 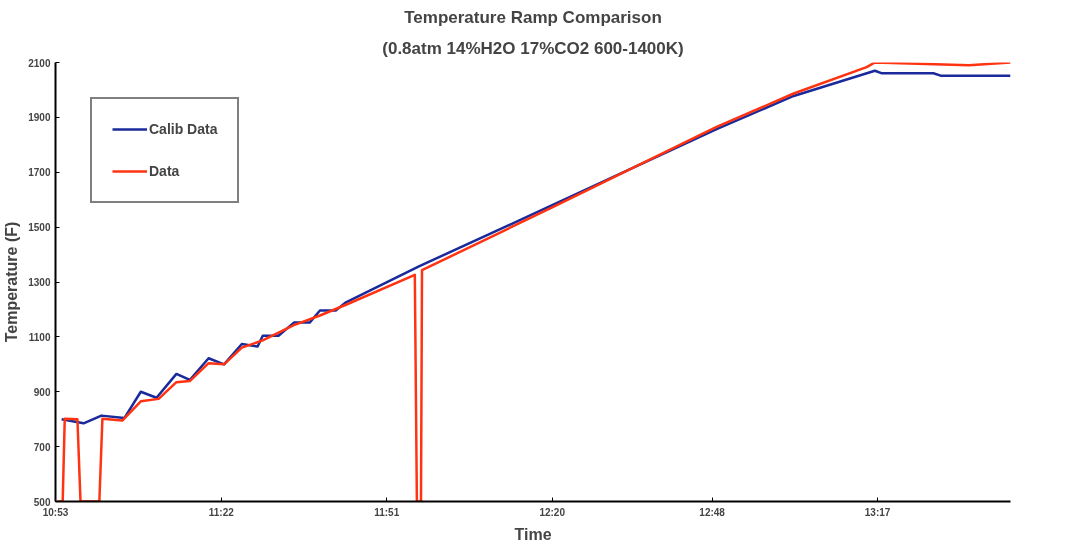 I want to click on y-tick-label: 1900, so click(x=39, y=118).